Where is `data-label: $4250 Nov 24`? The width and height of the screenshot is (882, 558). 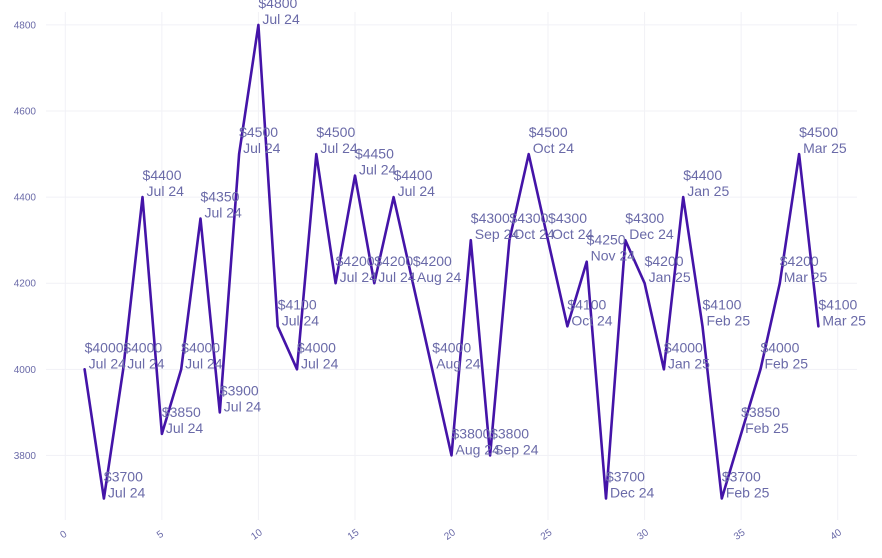
data-label: $4250 Nov 24 is located at coordinates (611, 248).